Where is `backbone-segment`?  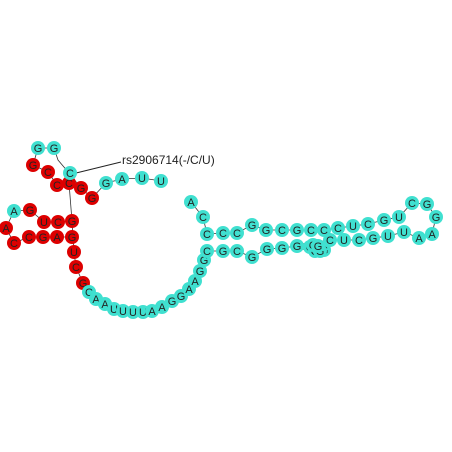 backbone-segment is located at coordinates (313, 225).